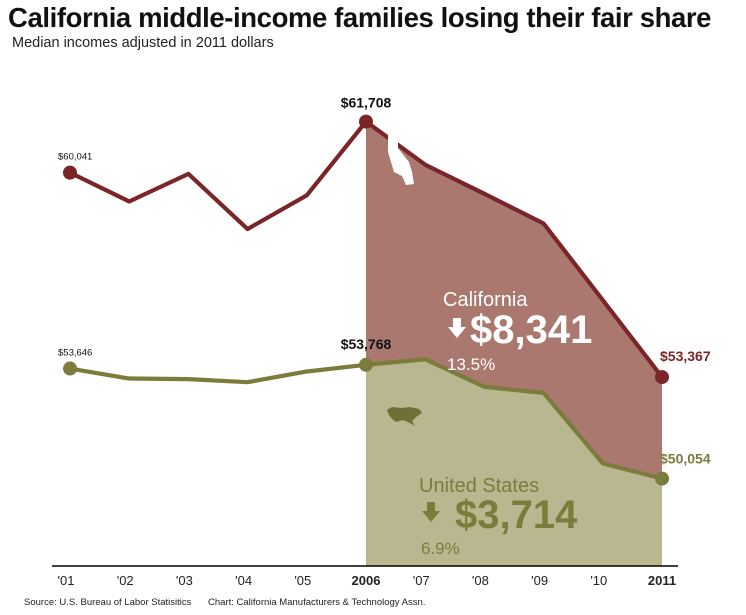 The image size is (746, 615). Describe the element at coordinates (485, 300) in the screenshot. I see `annotation-name-california: California` at that location.